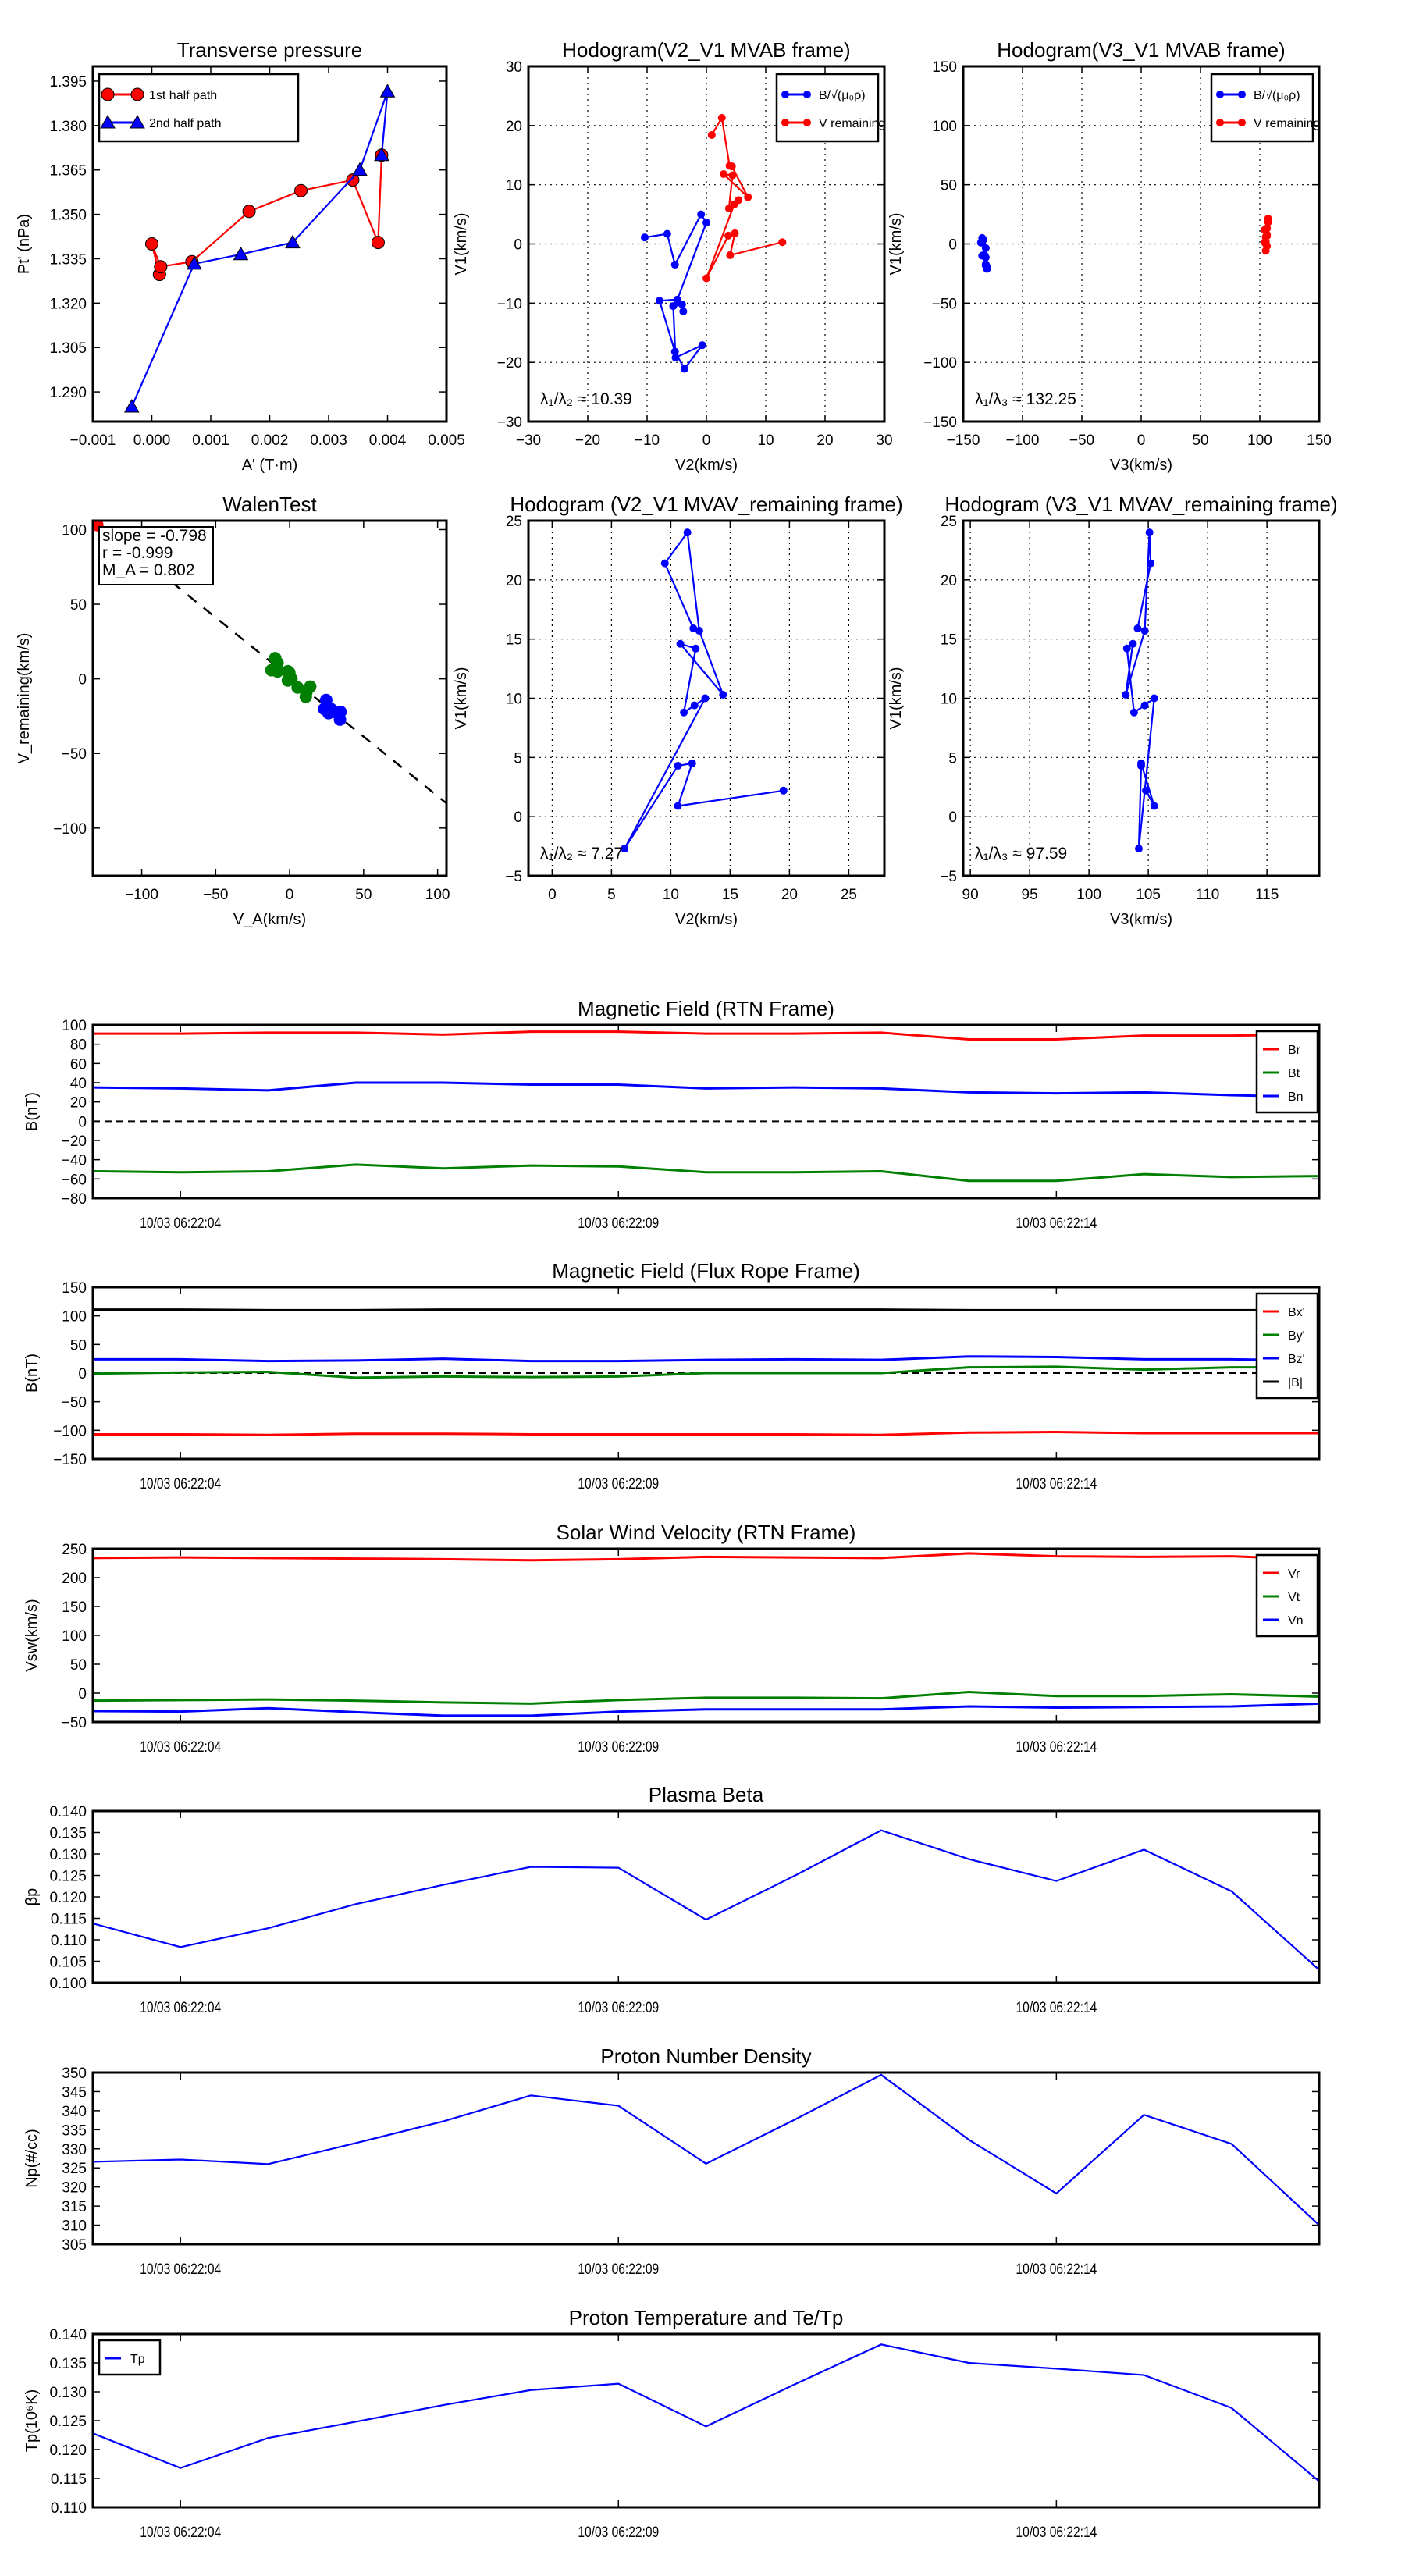 The width and height of the screenshot is (1405, 2576). Describe the element at coordinates (78, 1045) in the screenshot. I see `y-tick-label: 80` at that location.